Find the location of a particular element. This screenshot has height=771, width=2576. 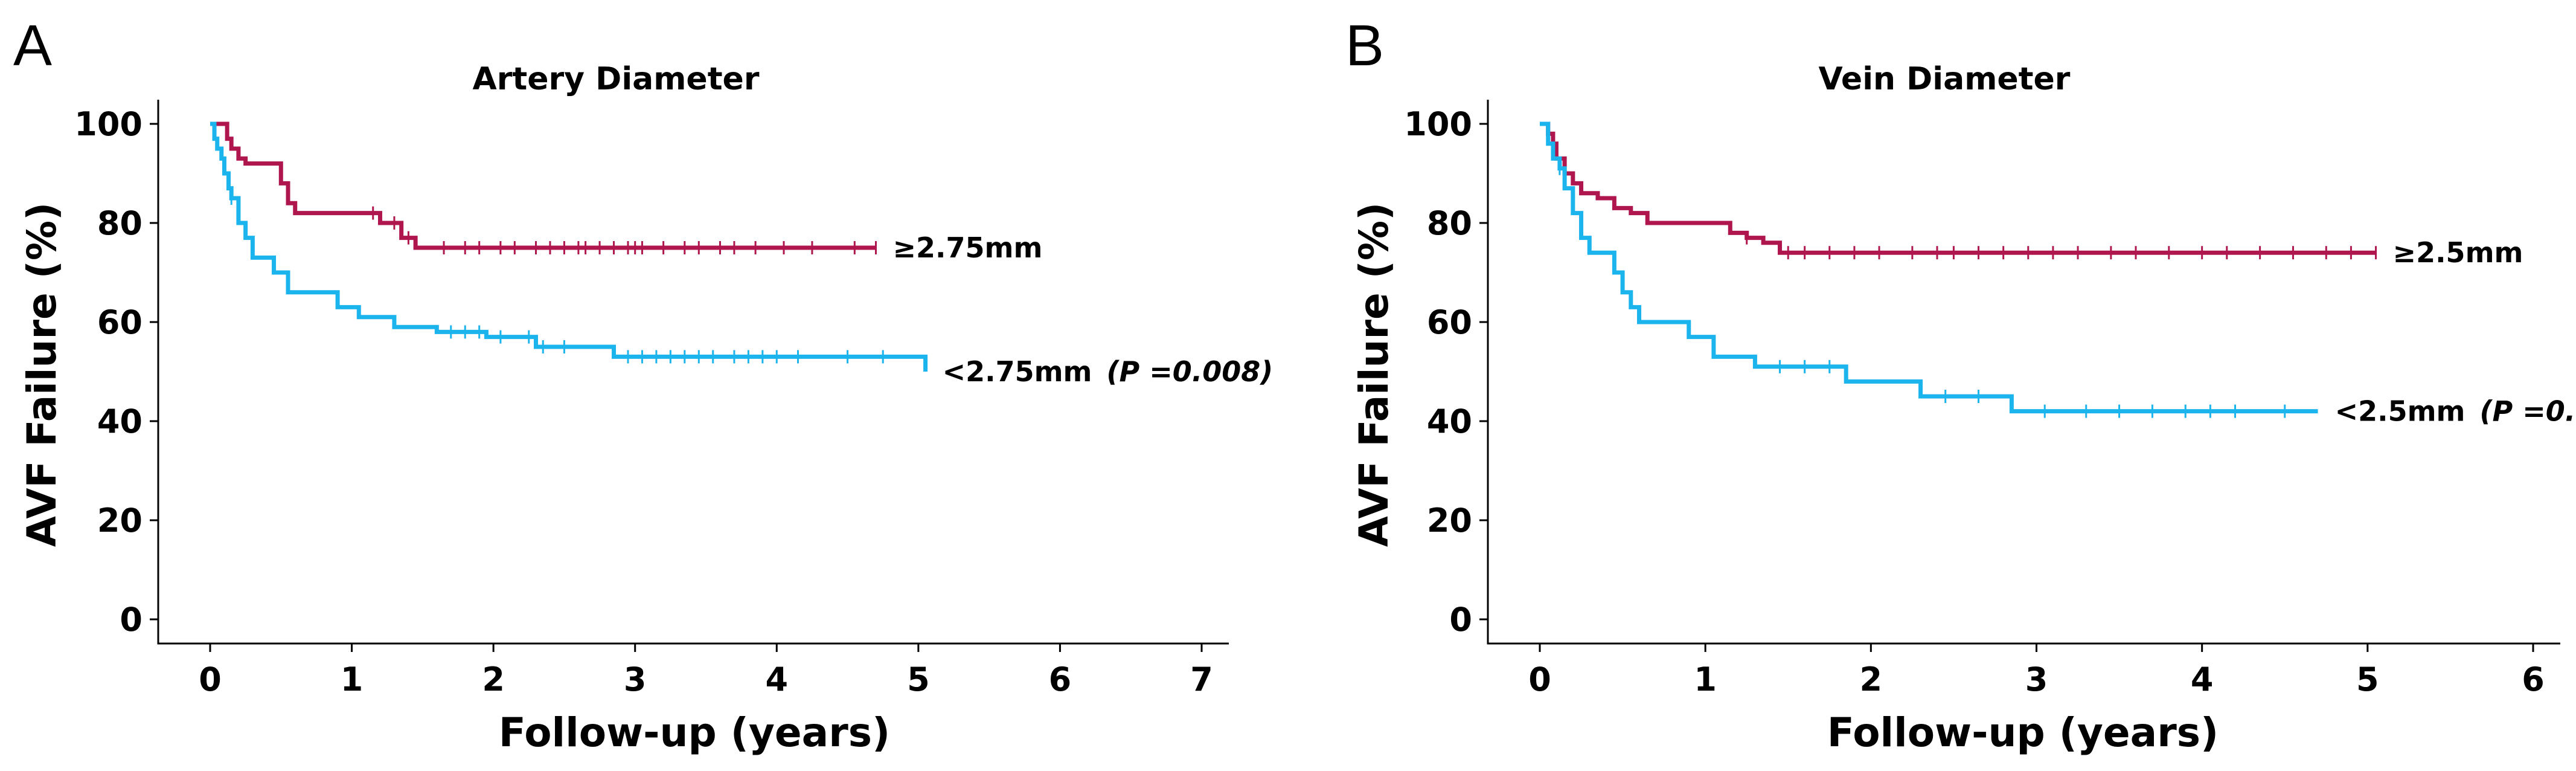

series-label: <2.5mm (P =0.002) is located at coordinates (2455, 411).